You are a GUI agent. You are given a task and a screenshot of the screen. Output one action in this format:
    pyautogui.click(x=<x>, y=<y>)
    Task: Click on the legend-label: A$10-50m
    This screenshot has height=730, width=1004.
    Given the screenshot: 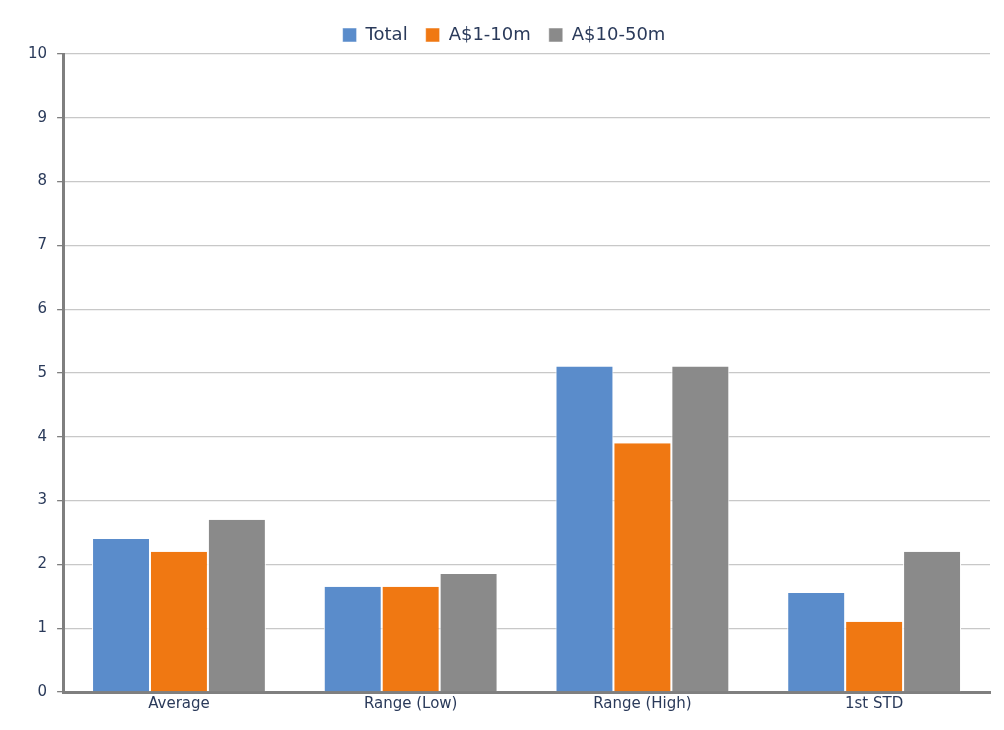 What is the action you would take?
    pyautogui.click(x=618, y=33)
    